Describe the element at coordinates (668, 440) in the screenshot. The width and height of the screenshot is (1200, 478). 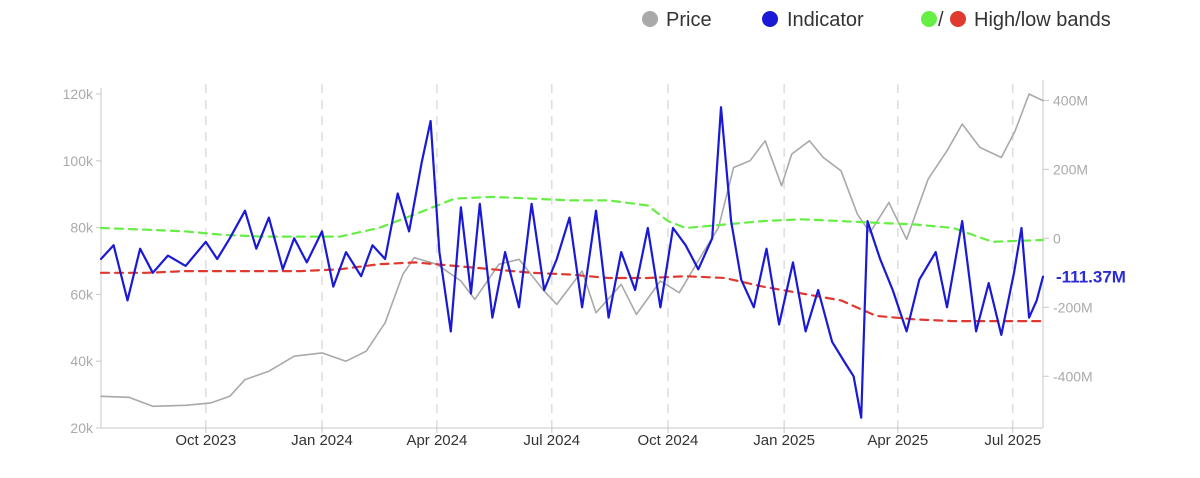
I see `x-tick-label-4: Oct 2024` at that location.